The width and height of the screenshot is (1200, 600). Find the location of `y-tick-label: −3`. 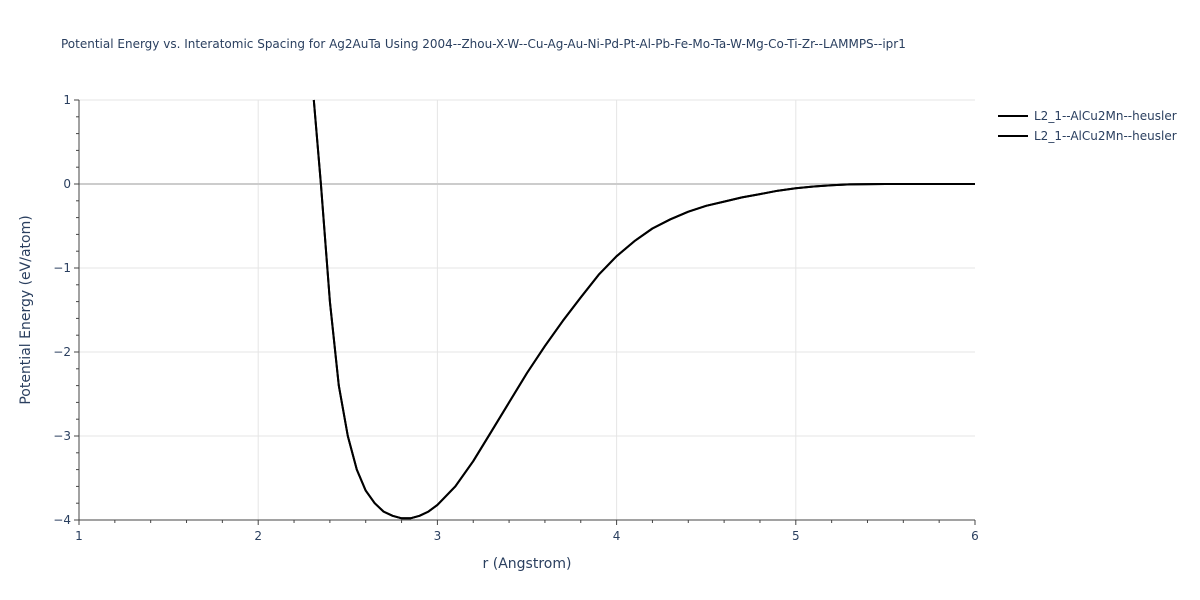

y-tick-label: −3 is located at coordinates (62, 436).